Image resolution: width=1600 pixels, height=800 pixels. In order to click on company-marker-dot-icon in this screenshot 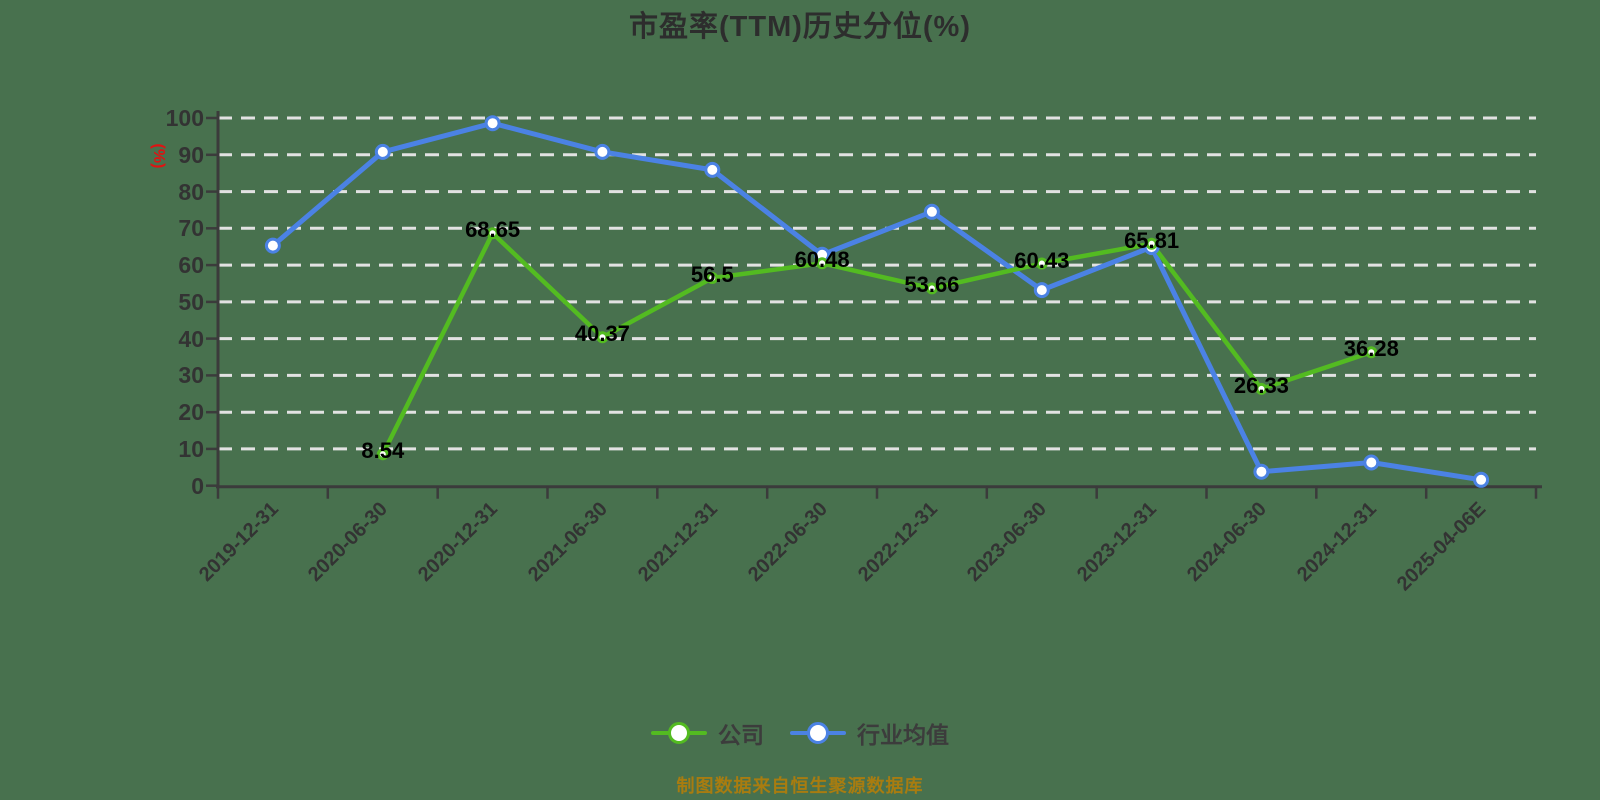, I will do `click(679, 733)`.